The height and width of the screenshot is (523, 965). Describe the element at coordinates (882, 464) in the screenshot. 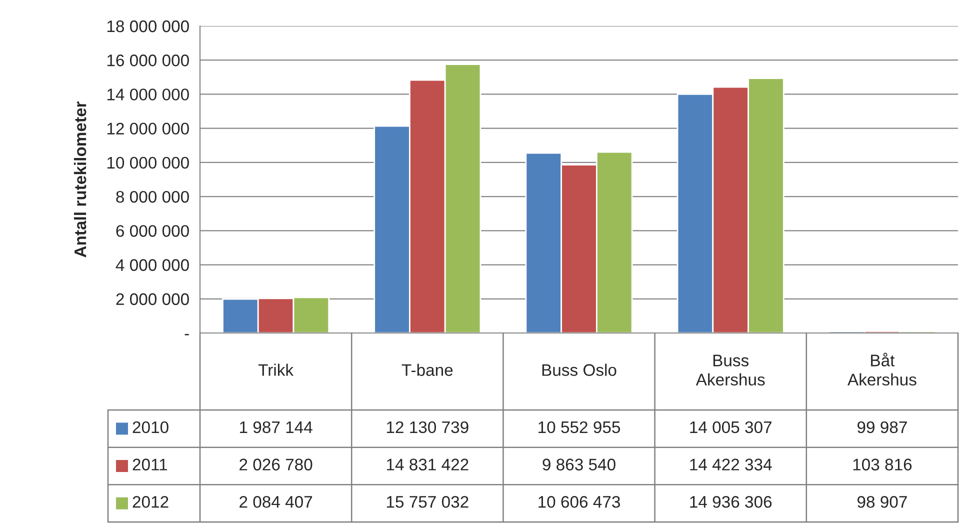

I see `data-label: 103 816` at that location.